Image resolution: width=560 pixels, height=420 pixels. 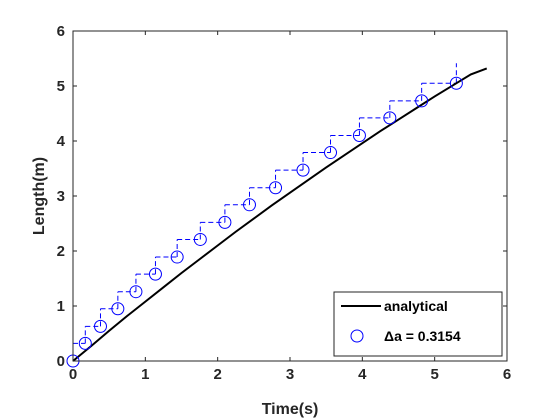 What do you see at coordinates (434, 374) in the screenshot?
I see `x-tick-label: 5` at bounding box center [434, 374].